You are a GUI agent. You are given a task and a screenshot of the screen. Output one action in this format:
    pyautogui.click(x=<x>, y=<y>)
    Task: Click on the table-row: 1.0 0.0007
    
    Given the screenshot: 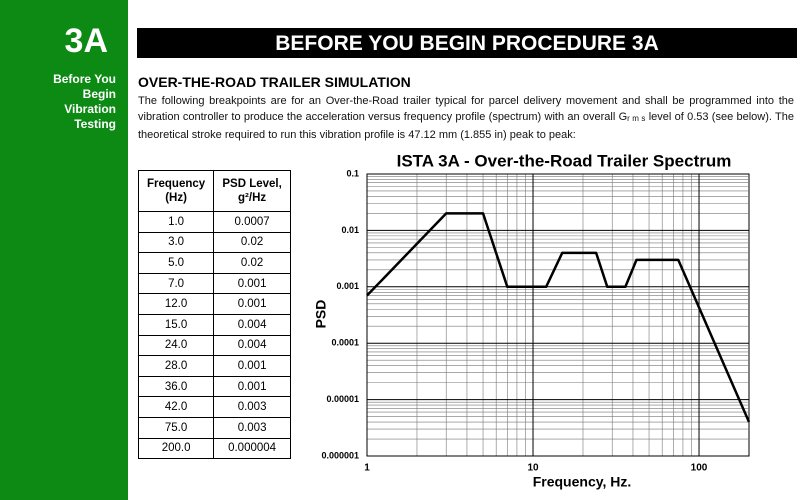 What is the action you would take?
    pyautogui.click(x=214, y=222)
    